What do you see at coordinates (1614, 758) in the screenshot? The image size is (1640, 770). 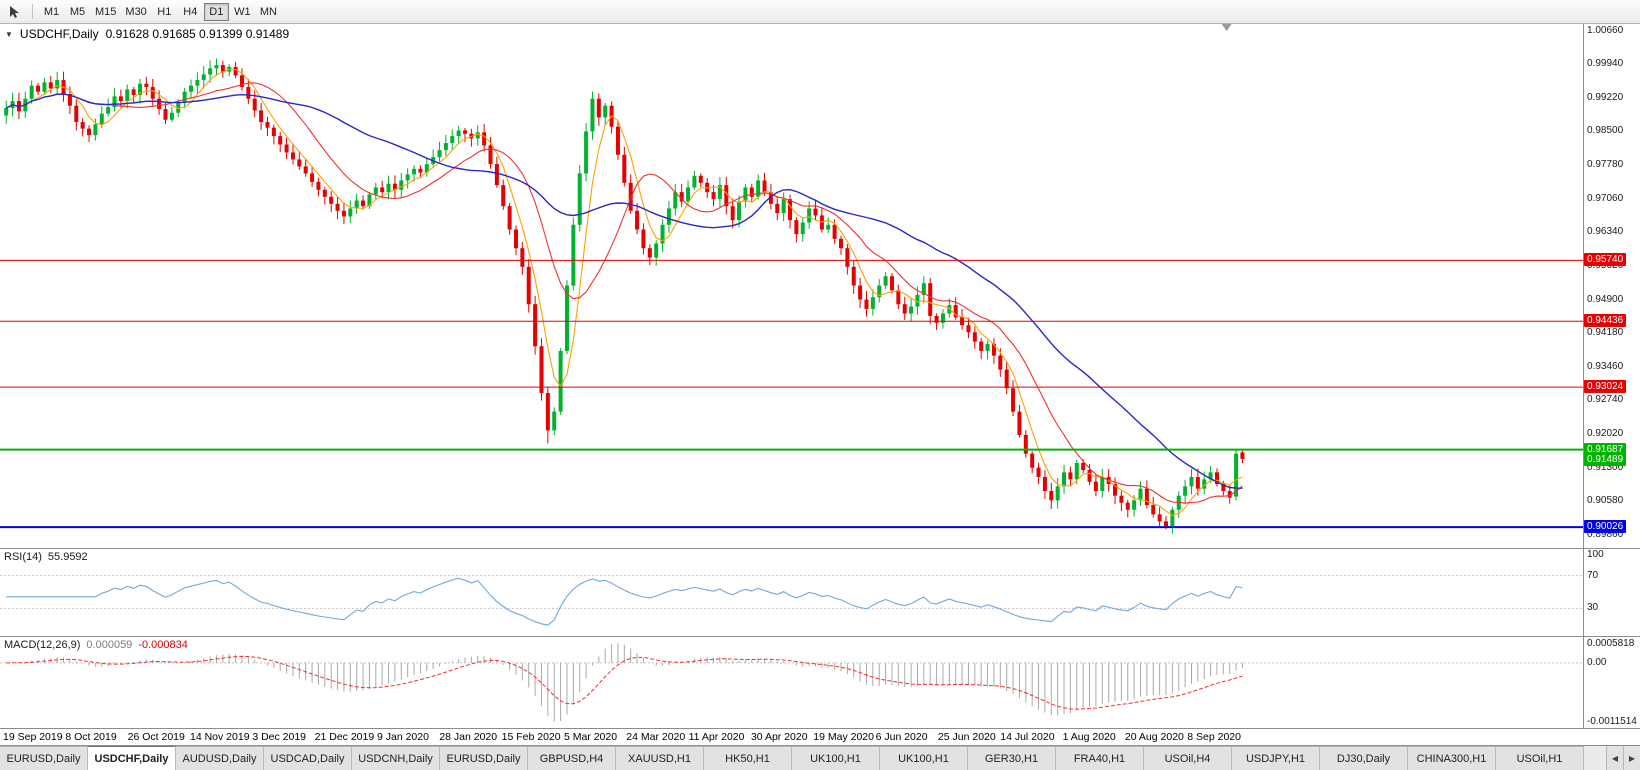 I see `tabs-scroll-left-button: ◀` at bounding box center [1614, 758].